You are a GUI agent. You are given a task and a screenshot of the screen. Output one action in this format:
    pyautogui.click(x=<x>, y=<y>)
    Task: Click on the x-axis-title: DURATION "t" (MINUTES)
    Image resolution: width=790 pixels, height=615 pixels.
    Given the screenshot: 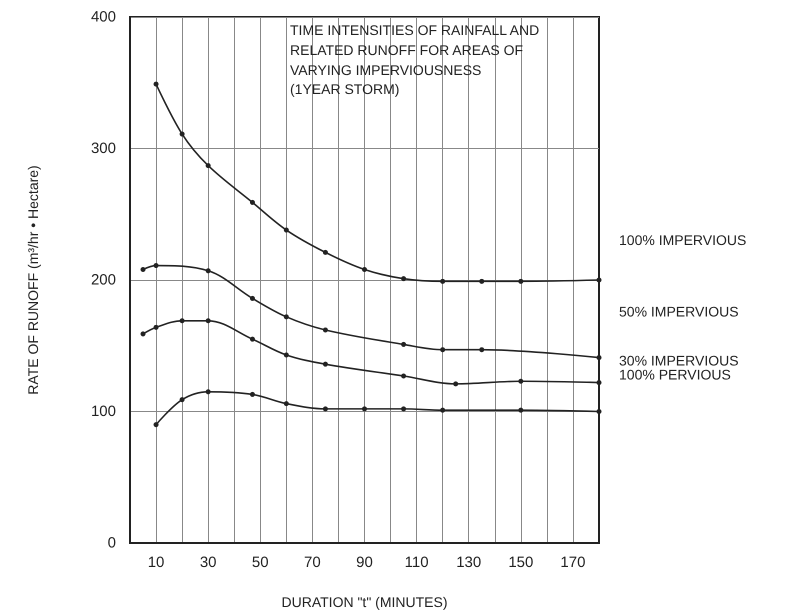 What is the action you would take?
    pyautogui.click(x=364, y=602)
    